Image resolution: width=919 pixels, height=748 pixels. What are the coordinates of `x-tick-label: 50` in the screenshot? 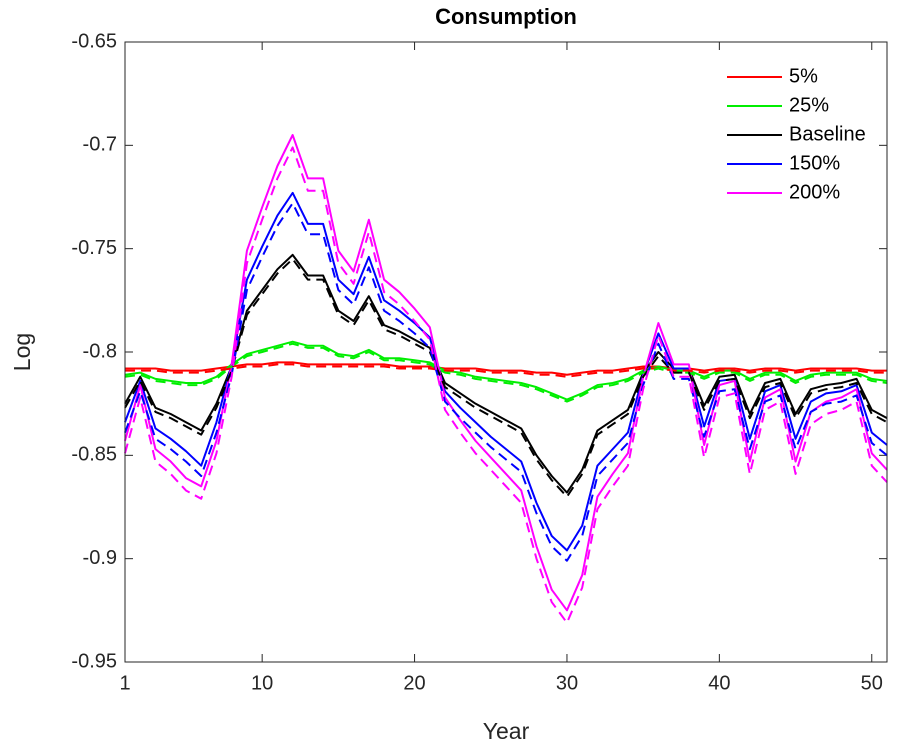 It's located at (872, 683).